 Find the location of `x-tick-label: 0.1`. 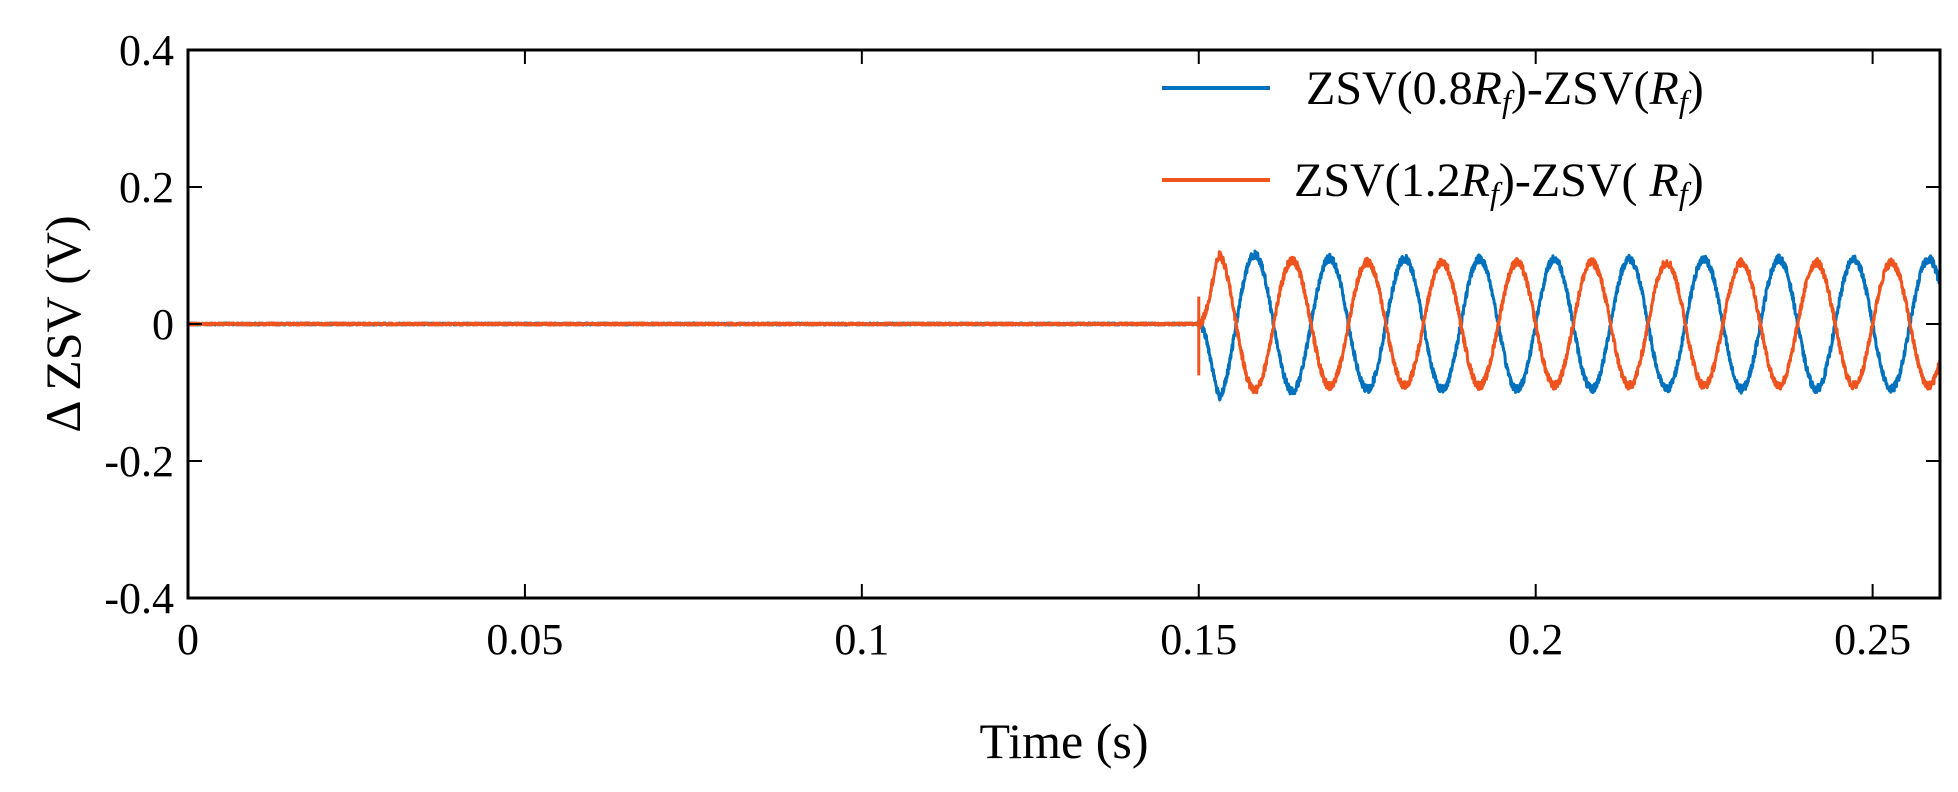

x-tick-label: 0.1 is located at coordinates (861, 639).